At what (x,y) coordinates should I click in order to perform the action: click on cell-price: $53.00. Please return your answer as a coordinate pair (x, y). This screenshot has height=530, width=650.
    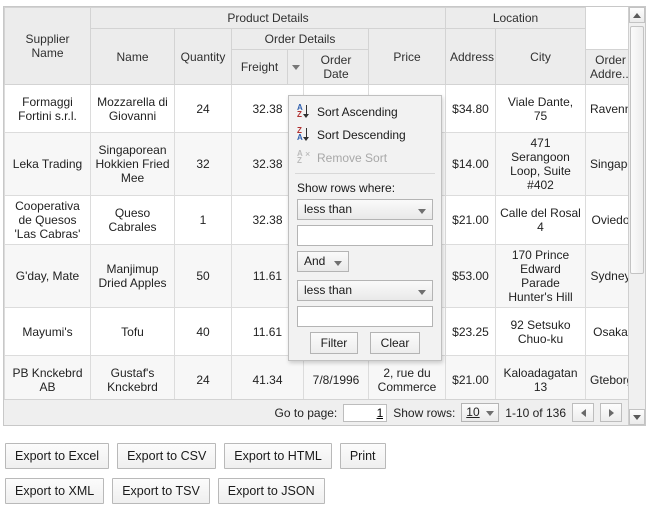
    Looking at the image, I should click on (470, 276).